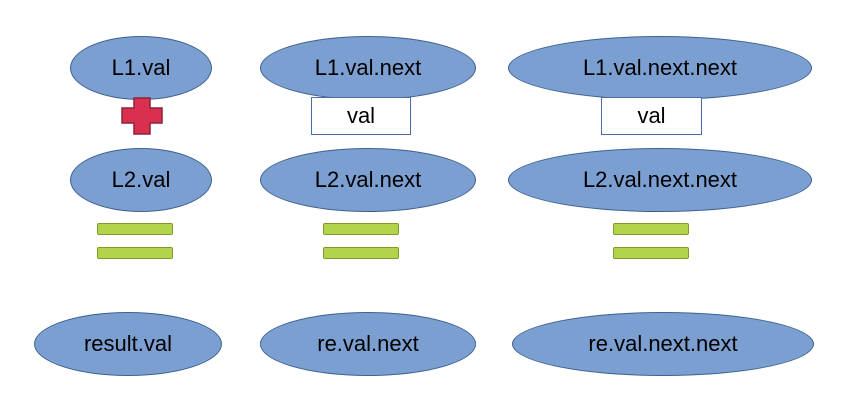 The height and width of the screenshot is (410, 861). I want to click on node-label: re.val.next.next, so click(663, 343).